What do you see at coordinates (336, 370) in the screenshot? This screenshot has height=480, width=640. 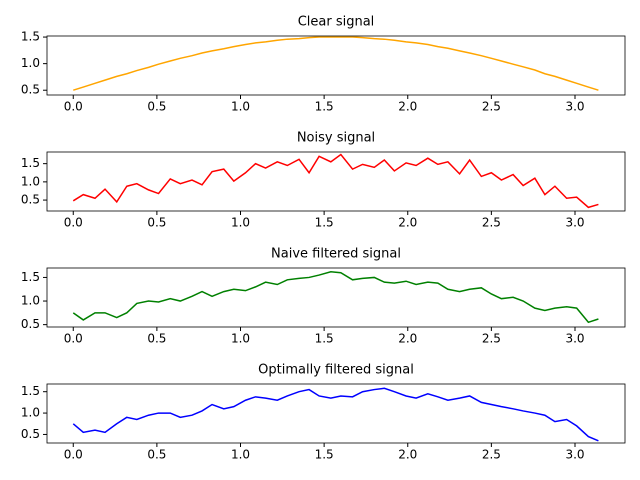 I see `subplot-title: Optimally filtered signal` at bounding box center [336, 370].